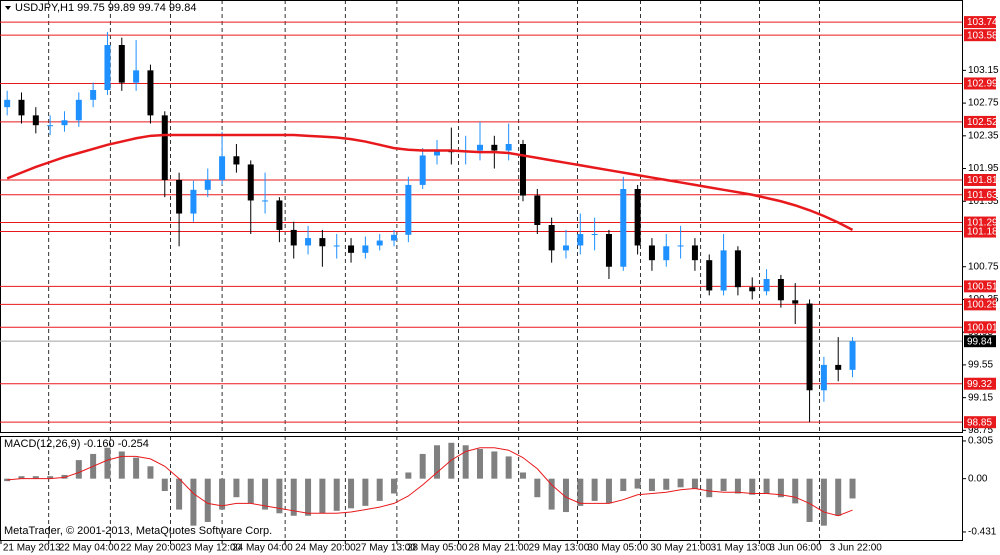 Image resolution: width=1000 pixels, height=555 pixels. What do you see at coordinates (980, 430) in the screenshot?
I see `y-tick-label: 98.75` at bounding box center [980, 430].